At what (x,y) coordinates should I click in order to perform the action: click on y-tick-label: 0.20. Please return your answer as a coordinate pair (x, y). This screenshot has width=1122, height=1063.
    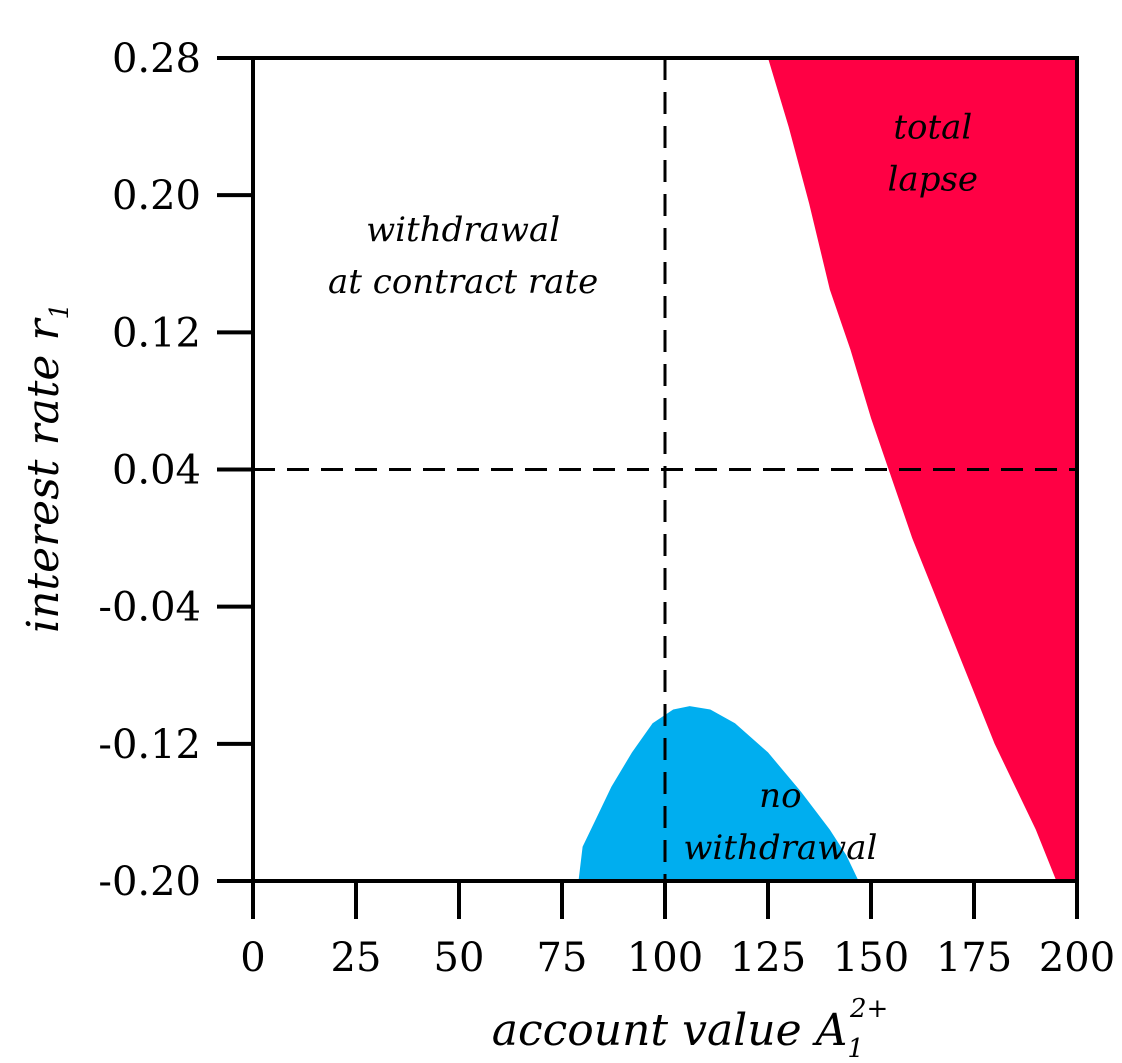
    Looking at the image, I should click on (156, 196).